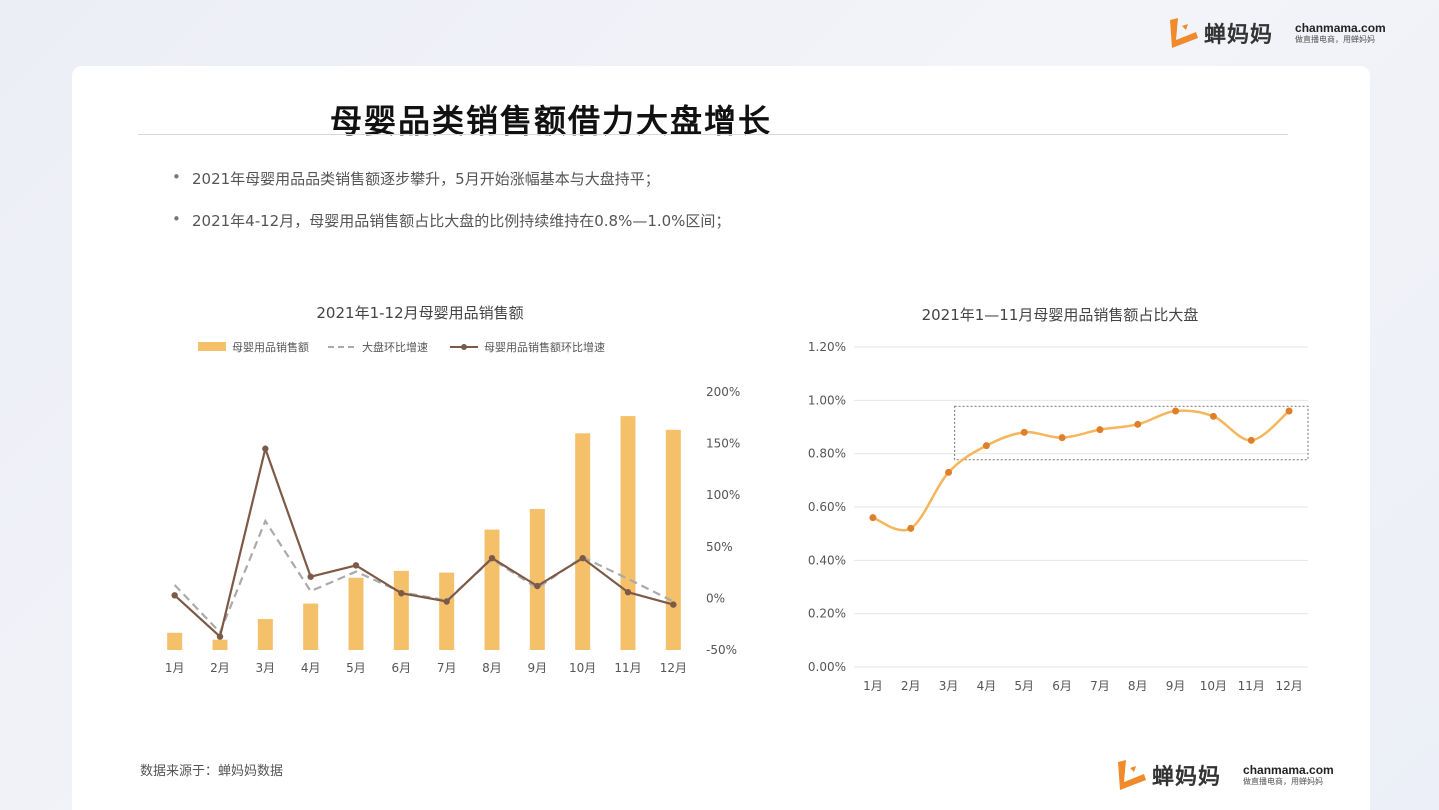 This screenshot has width=1439, height=810. What do you see at coordinates (827, 400) in the screenshot?
I see `y-axis-tick: 1.00%` at bounding box center [827, 400].